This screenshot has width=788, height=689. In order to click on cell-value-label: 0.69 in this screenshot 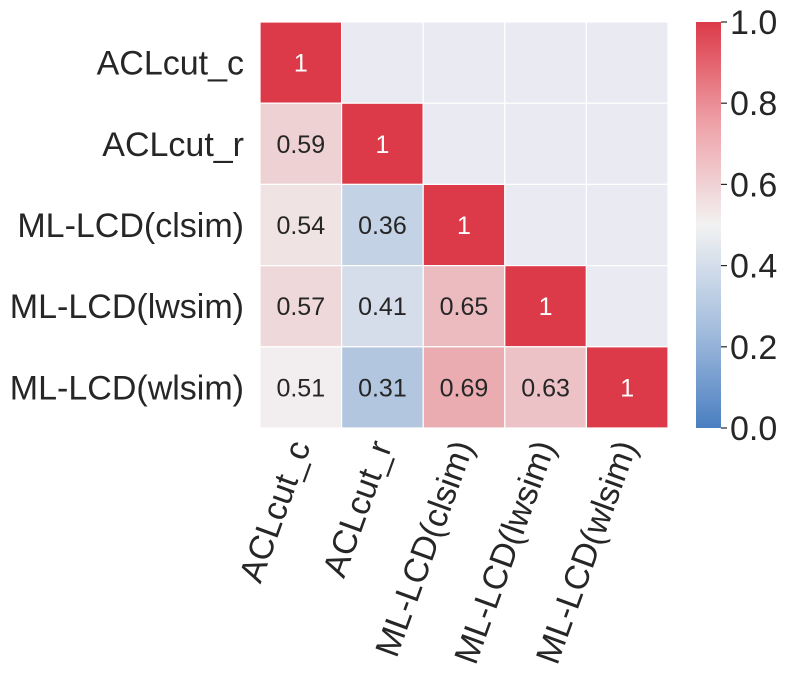, I will do `click(464, 388)`.